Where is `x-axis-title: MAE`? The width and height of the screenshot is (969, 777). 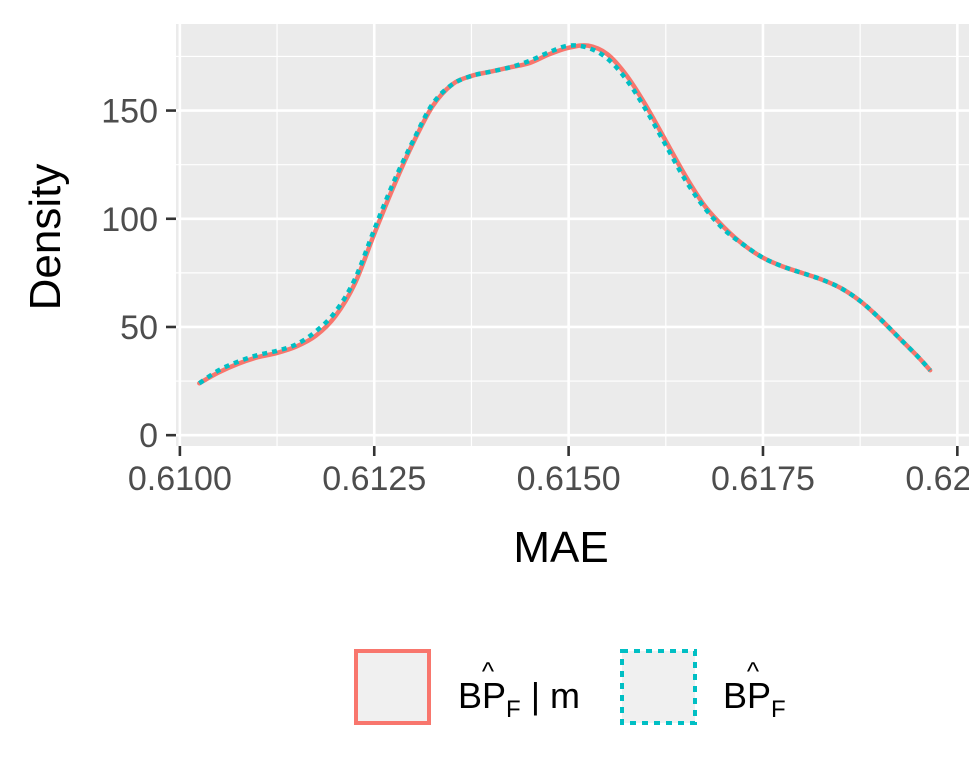 x-axis-title: MAE is located at coordinates (560, 547).